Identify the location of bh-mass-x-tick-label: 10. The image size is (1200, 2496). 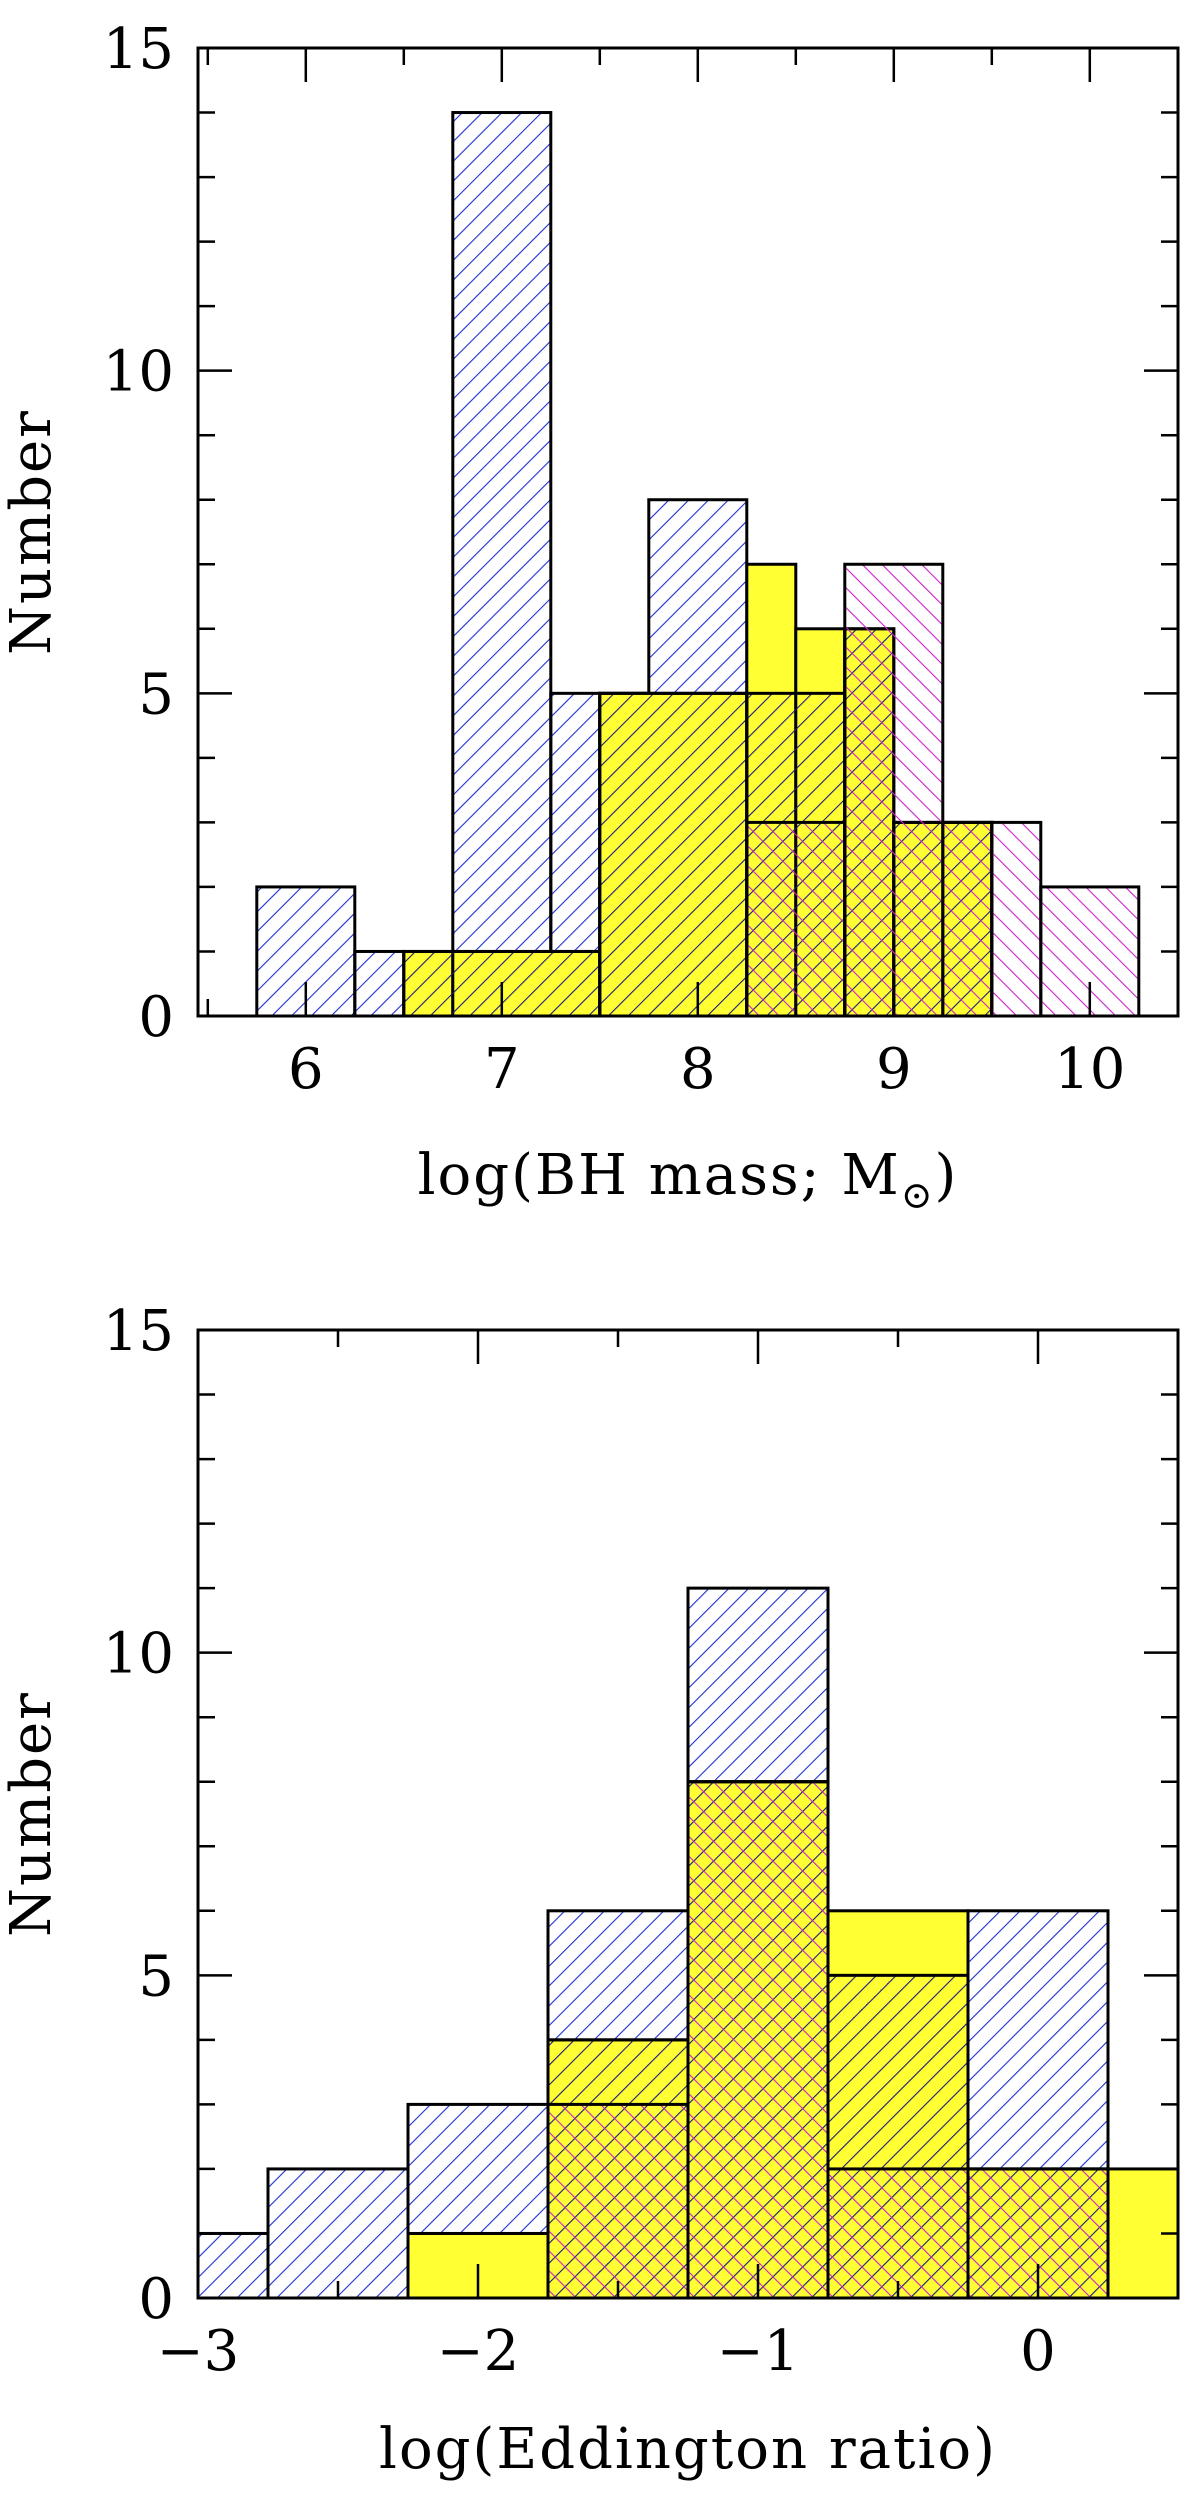
(1089, 1069).